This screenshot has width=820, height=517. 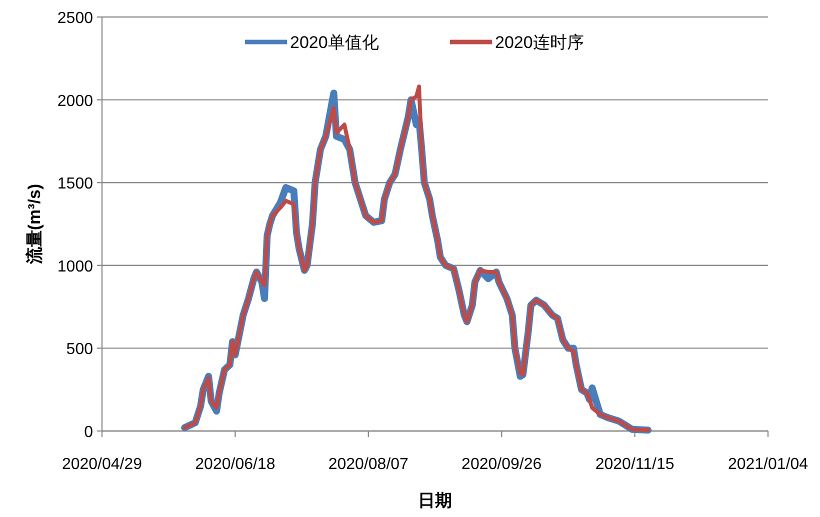 What do you see at coordinates (368, 464) in the screenshot?
I see `x-tick-label: 2020/08/07` at bounding box center [368, 464].